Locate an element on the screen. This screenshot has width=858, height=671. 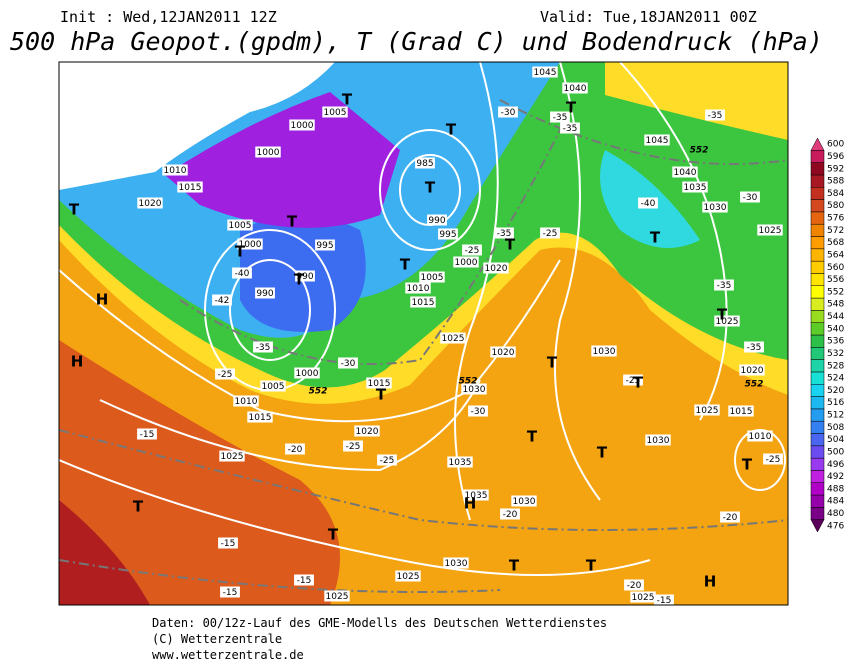
region-deep-red is located at coordinates (104, 552).